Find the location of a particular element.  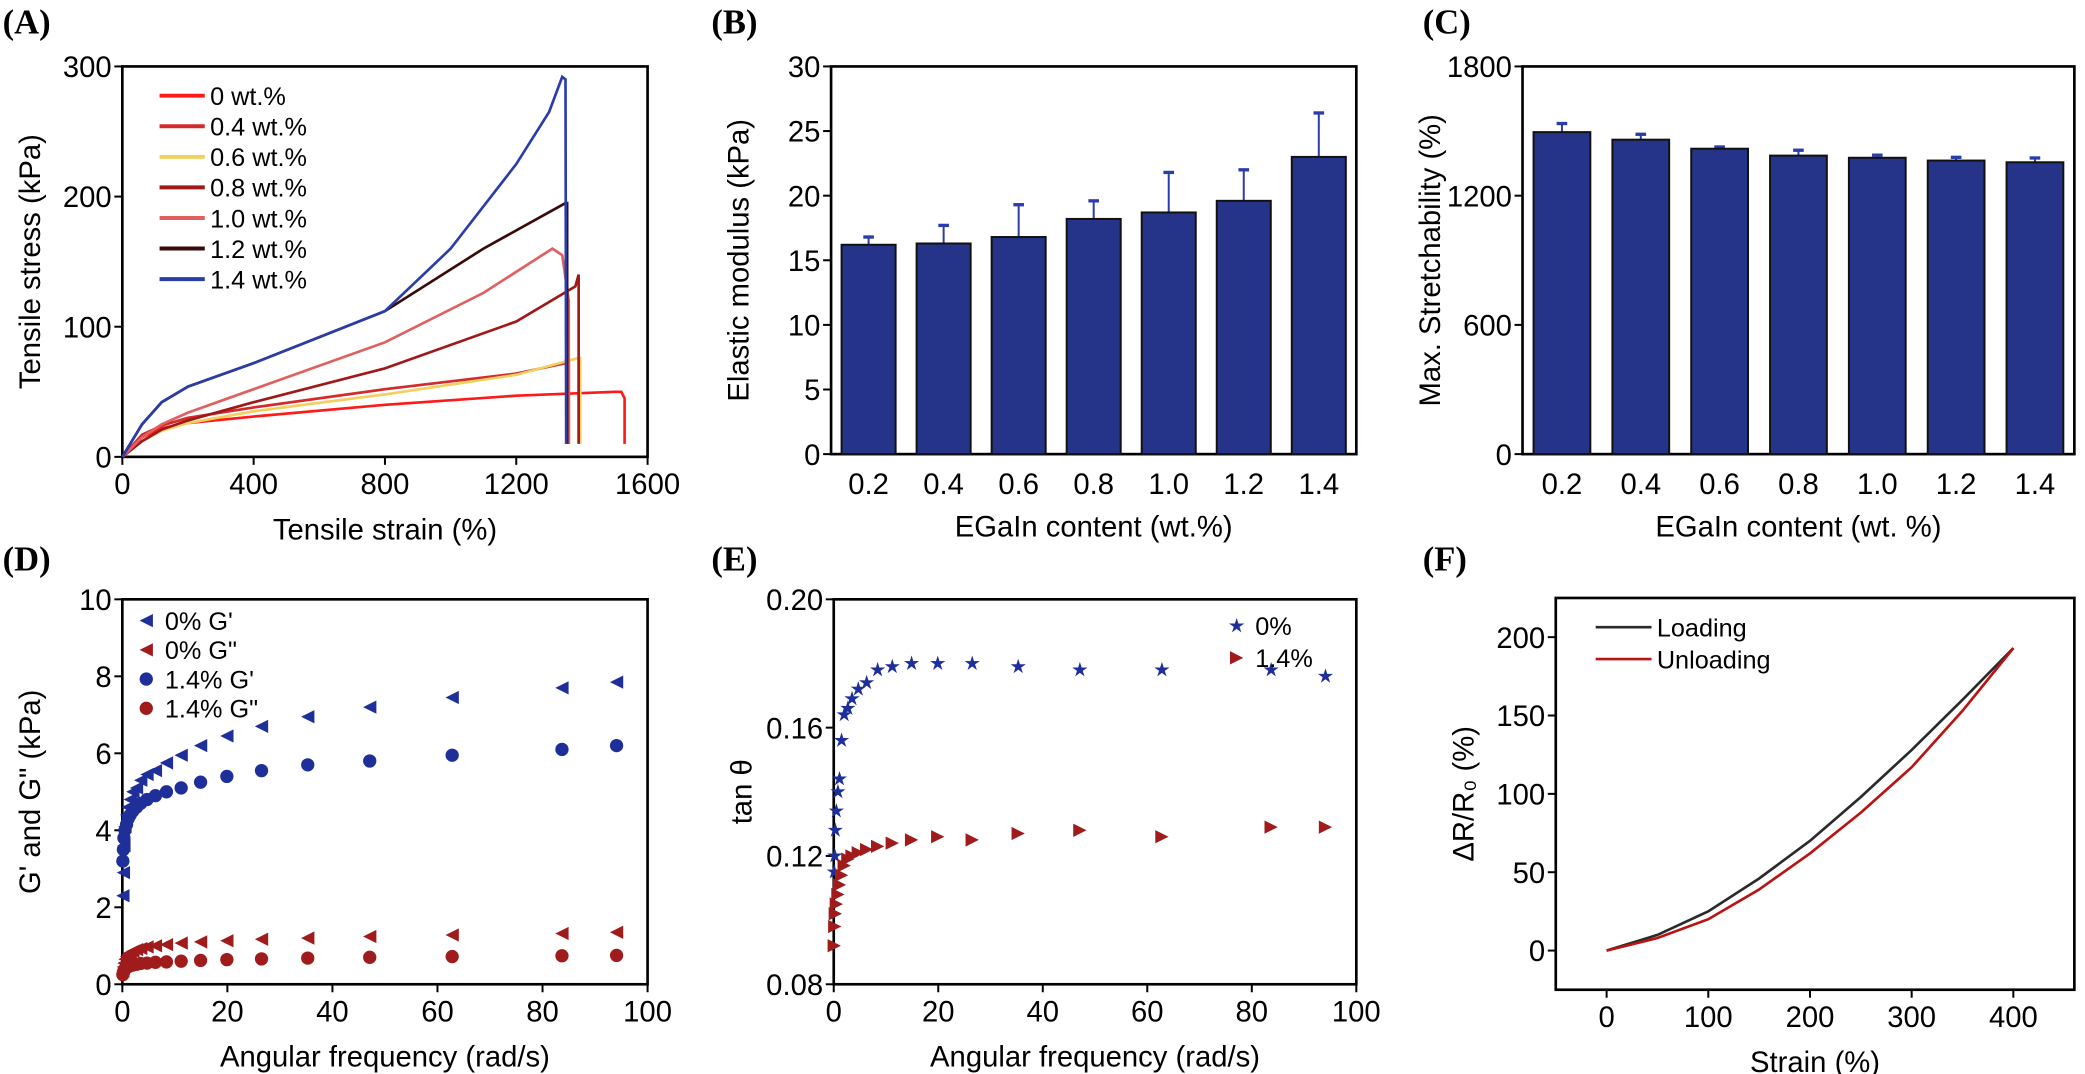

legend-label: 1.0 wt.% is located at coordinates (258, 219).